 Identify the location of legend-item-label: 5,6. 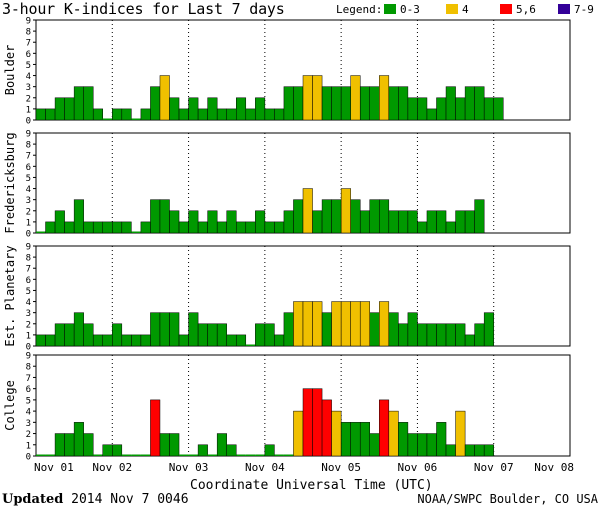
(526, 9).